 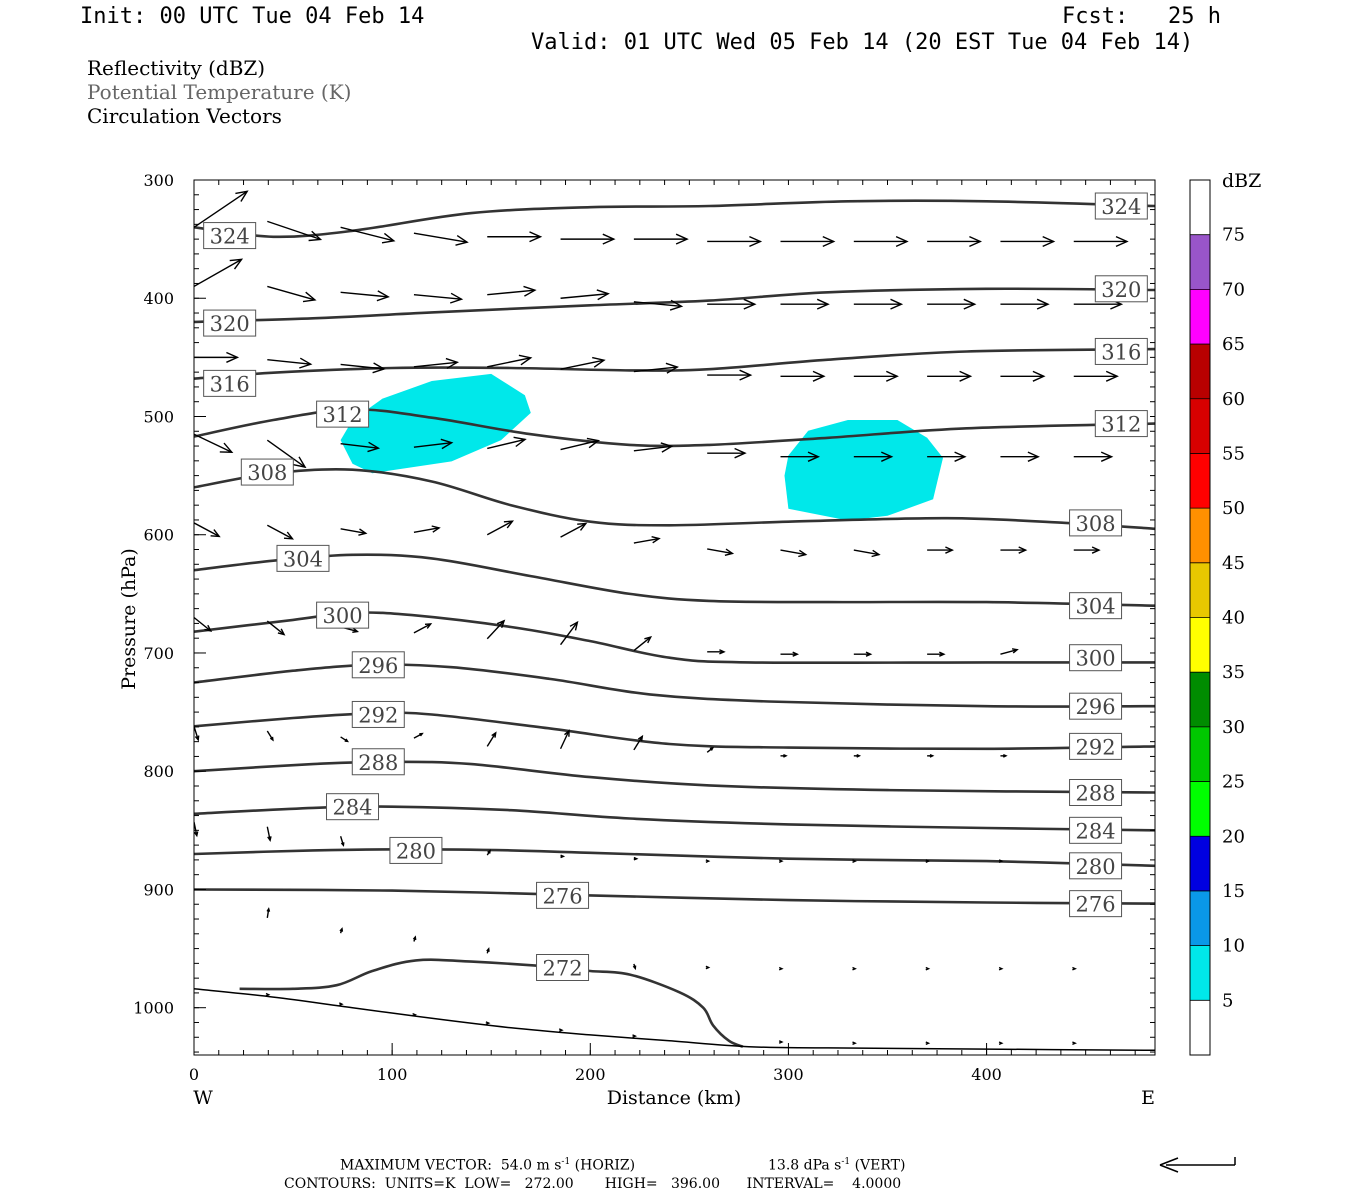 I want to click on colorbar-label: 20, so click(x=1233, y=836).